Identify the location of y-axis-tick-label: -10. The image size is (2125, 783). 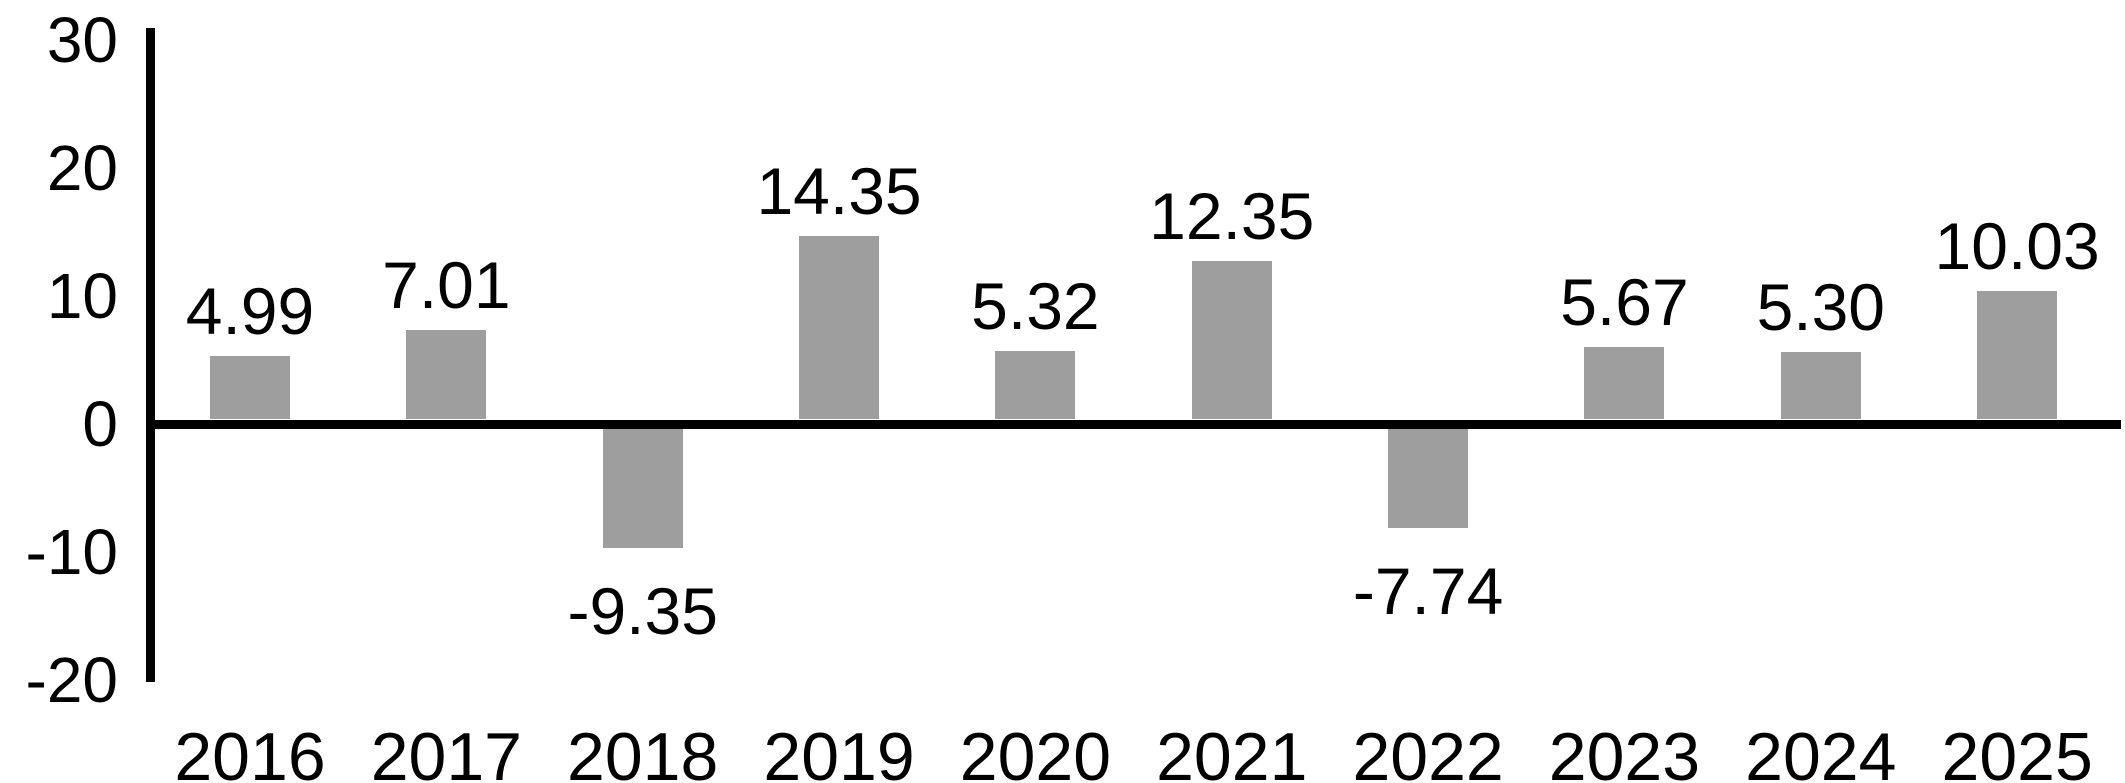
(72, 552).